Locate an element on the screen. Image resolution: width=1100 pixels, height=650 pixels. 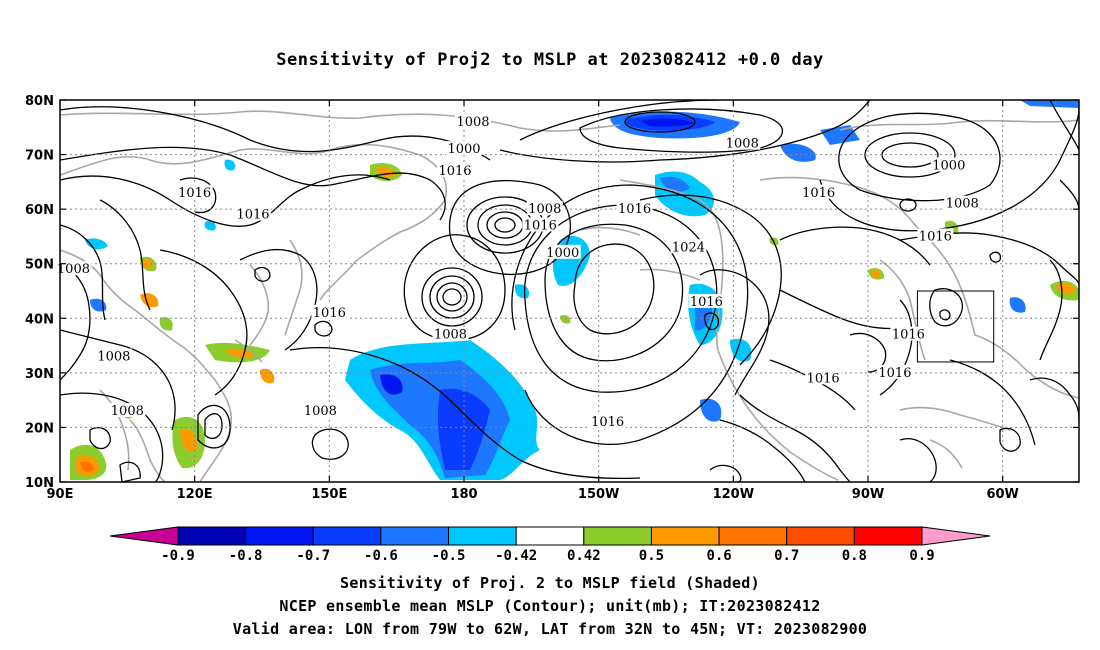
x-tick-label: 90E is located at coordinates (60, 494).